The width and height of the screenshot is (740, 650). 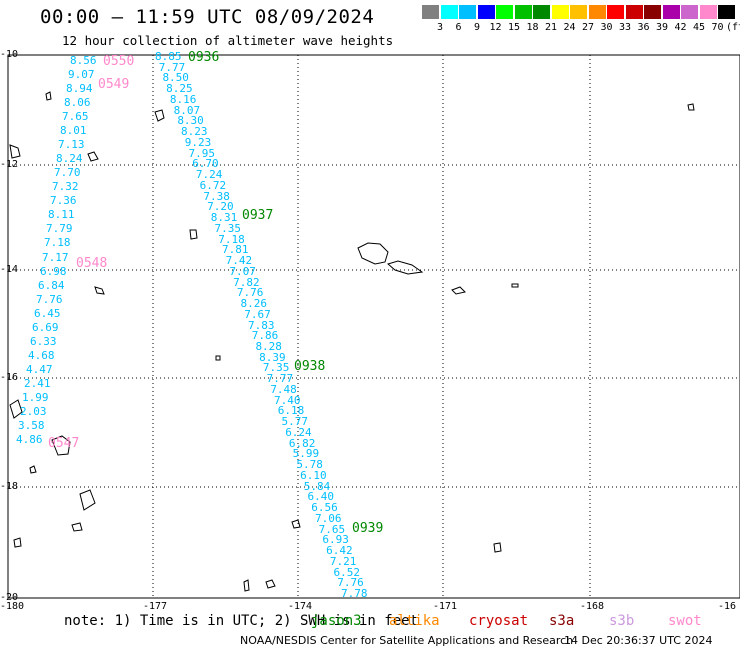 What do you see at coordinates (9, 54) in the screenshot?
I see `latitude-label: -10` at bounding box center [9, 54].